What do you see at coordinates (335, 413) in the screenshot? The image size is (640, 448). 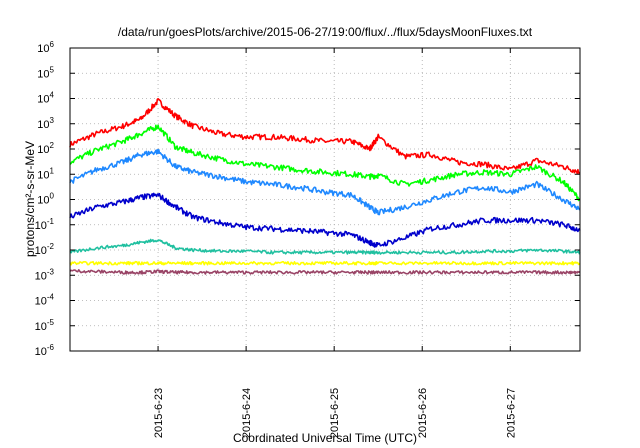 I see `x-tick-label: 2015-6-25` at bounding box center [335, 413].